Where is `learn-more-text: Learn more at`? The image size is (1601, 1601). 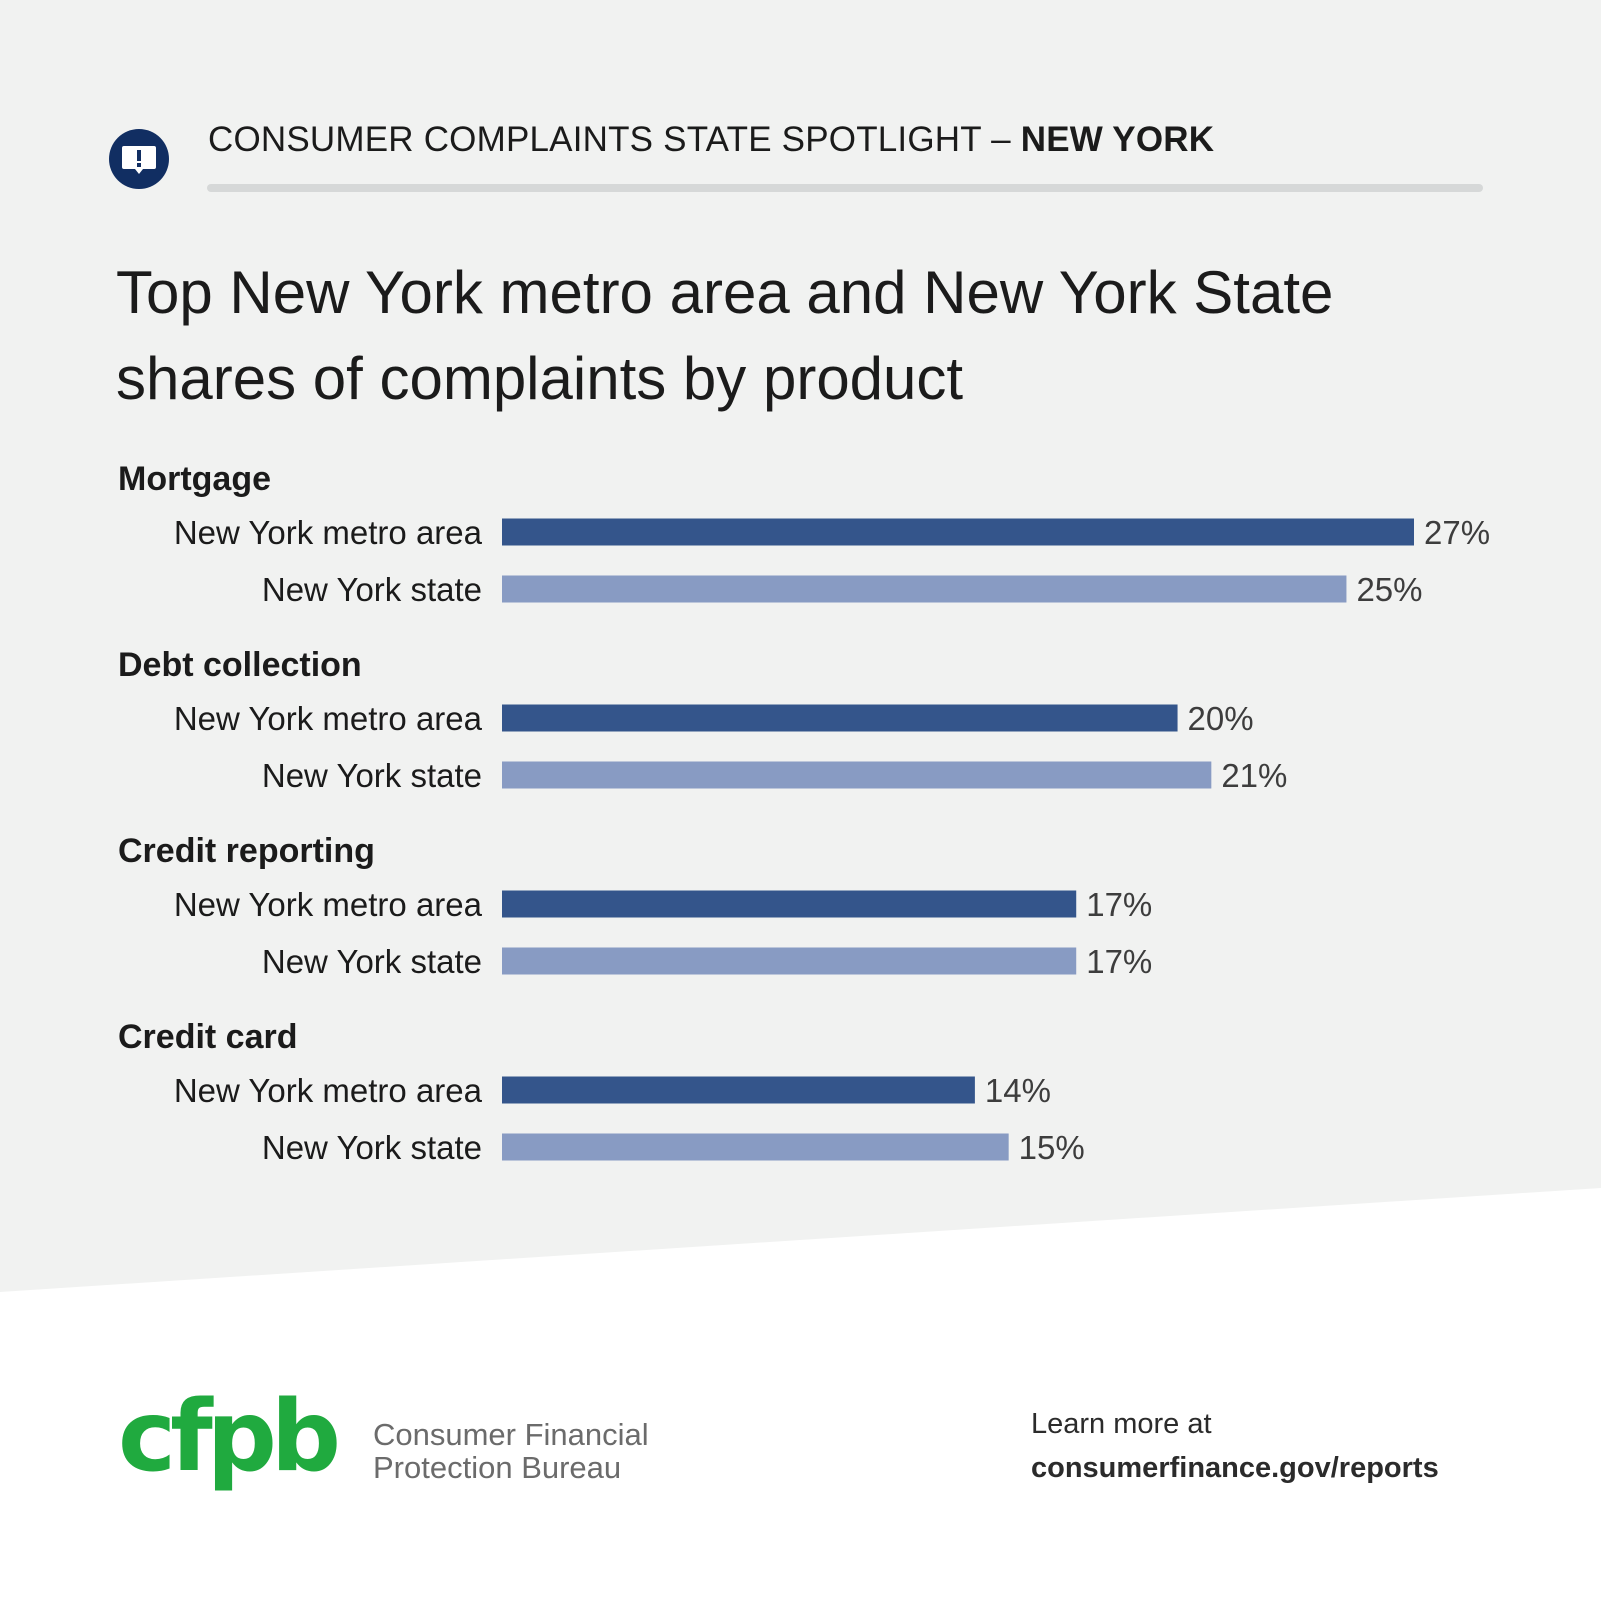
learn-more-text: Learn more at is located at coordinates (1121, 1424).